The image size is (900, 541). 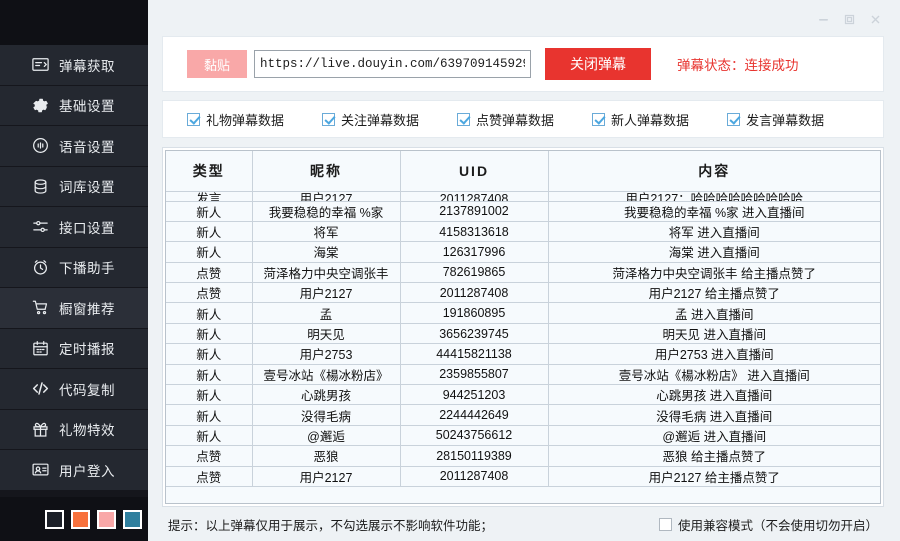 I want to click on column-header-4: 内容, so click(x=714, y=171).